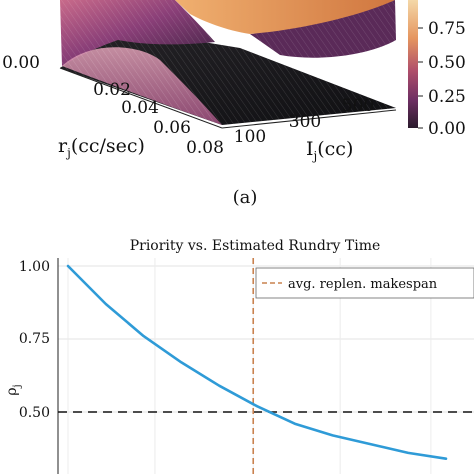  What do you see at coordinates (447, 63) in the screenshot?
I see `colorbar-tick-1: 0.50` at bounding box center [447, 63].